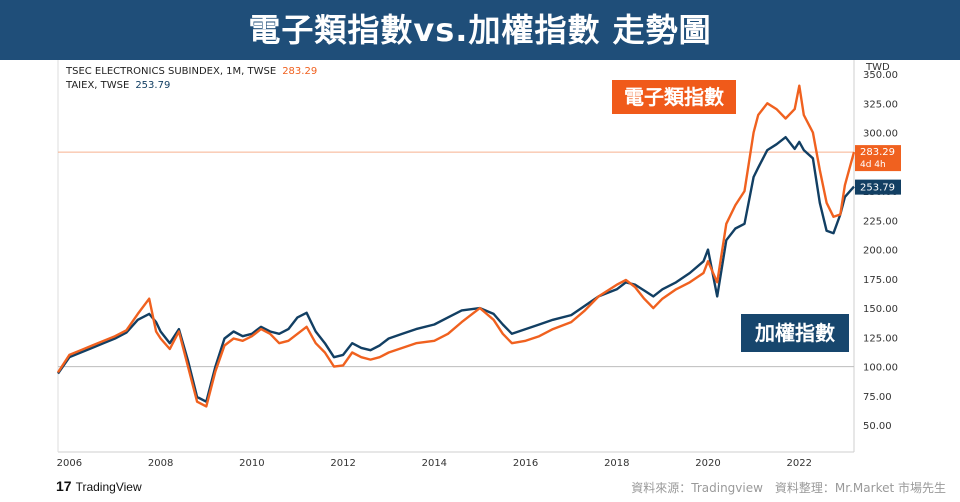 The image size is (960, 502). What do you see at coordinates (108, 487) in the screenshot?
I see `tradingview-name: TradingView` at bounding box center [108, 487].